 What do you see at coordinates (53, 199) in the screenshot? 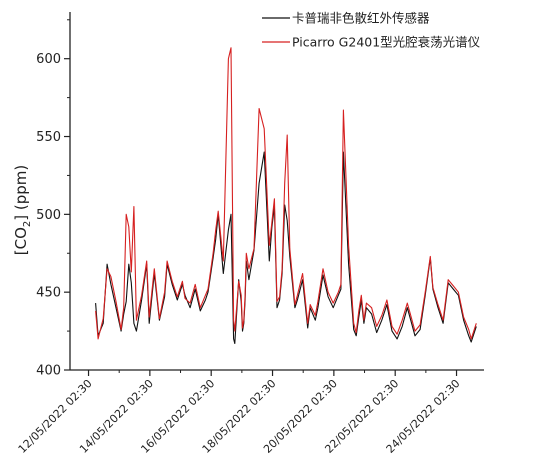
I see `y-axis-ticks: 400 450 500 550 600` at bounding box center [53, 199].